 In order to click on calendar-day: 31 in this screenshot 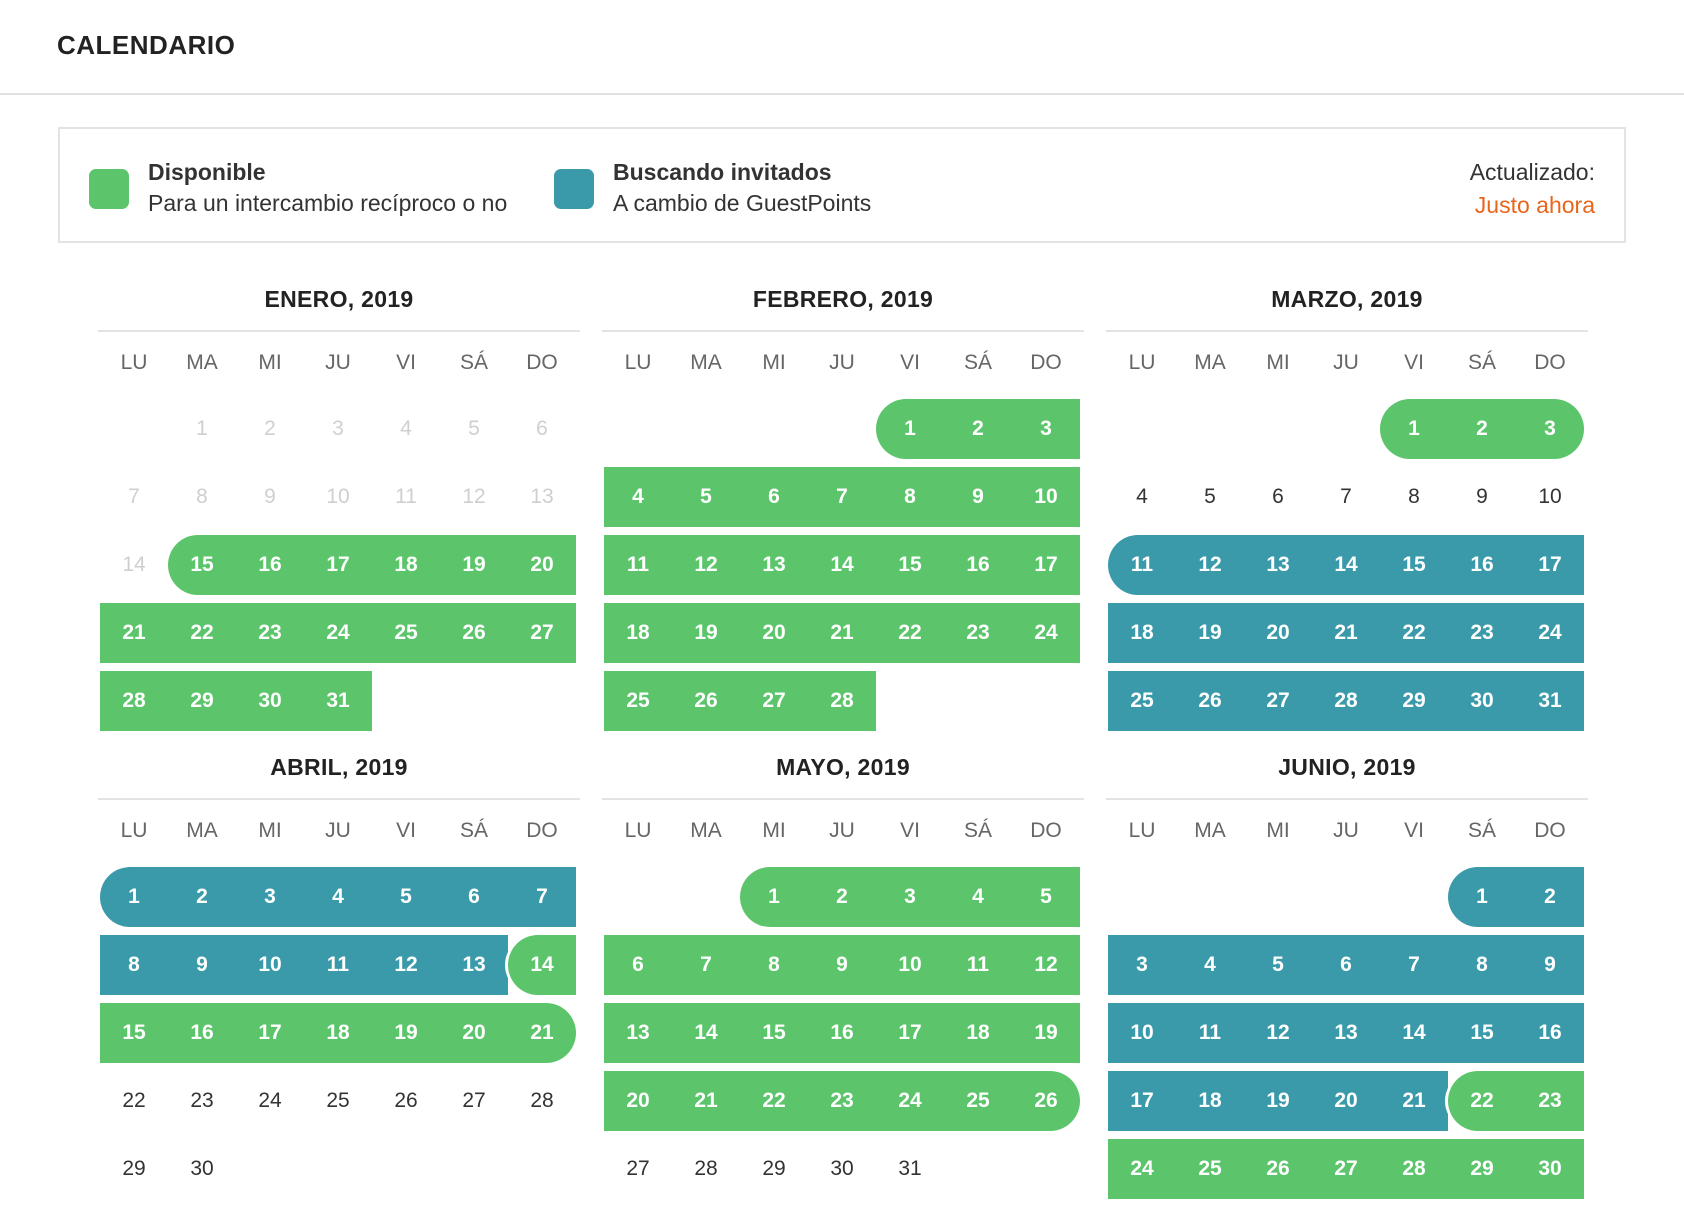, I will do `click(338, 700)`.